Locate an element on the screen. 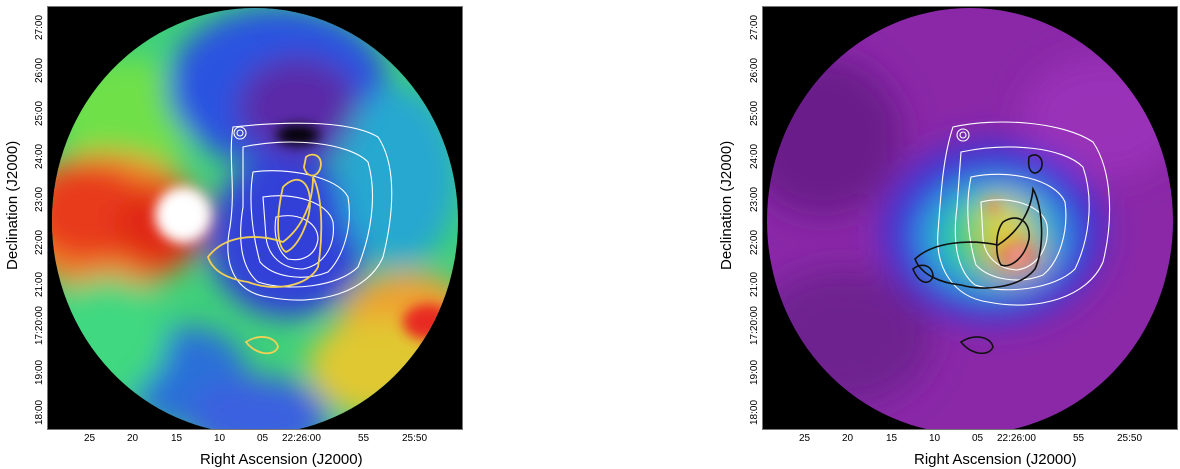 The height and width of the screenshot is (469, 1180). left-yellow-contours is located at coordinates (211, 281).